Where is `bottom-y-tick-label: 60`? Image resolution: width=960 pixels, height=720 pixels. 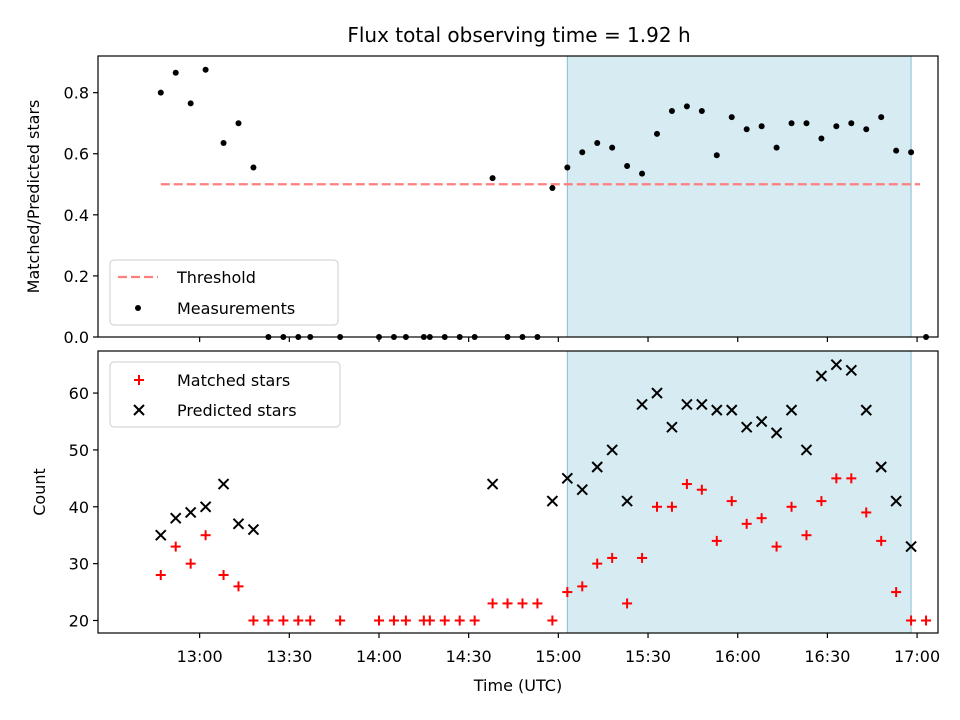
bottom-y-tick-label: 60 is located at coordinates (79, 393).